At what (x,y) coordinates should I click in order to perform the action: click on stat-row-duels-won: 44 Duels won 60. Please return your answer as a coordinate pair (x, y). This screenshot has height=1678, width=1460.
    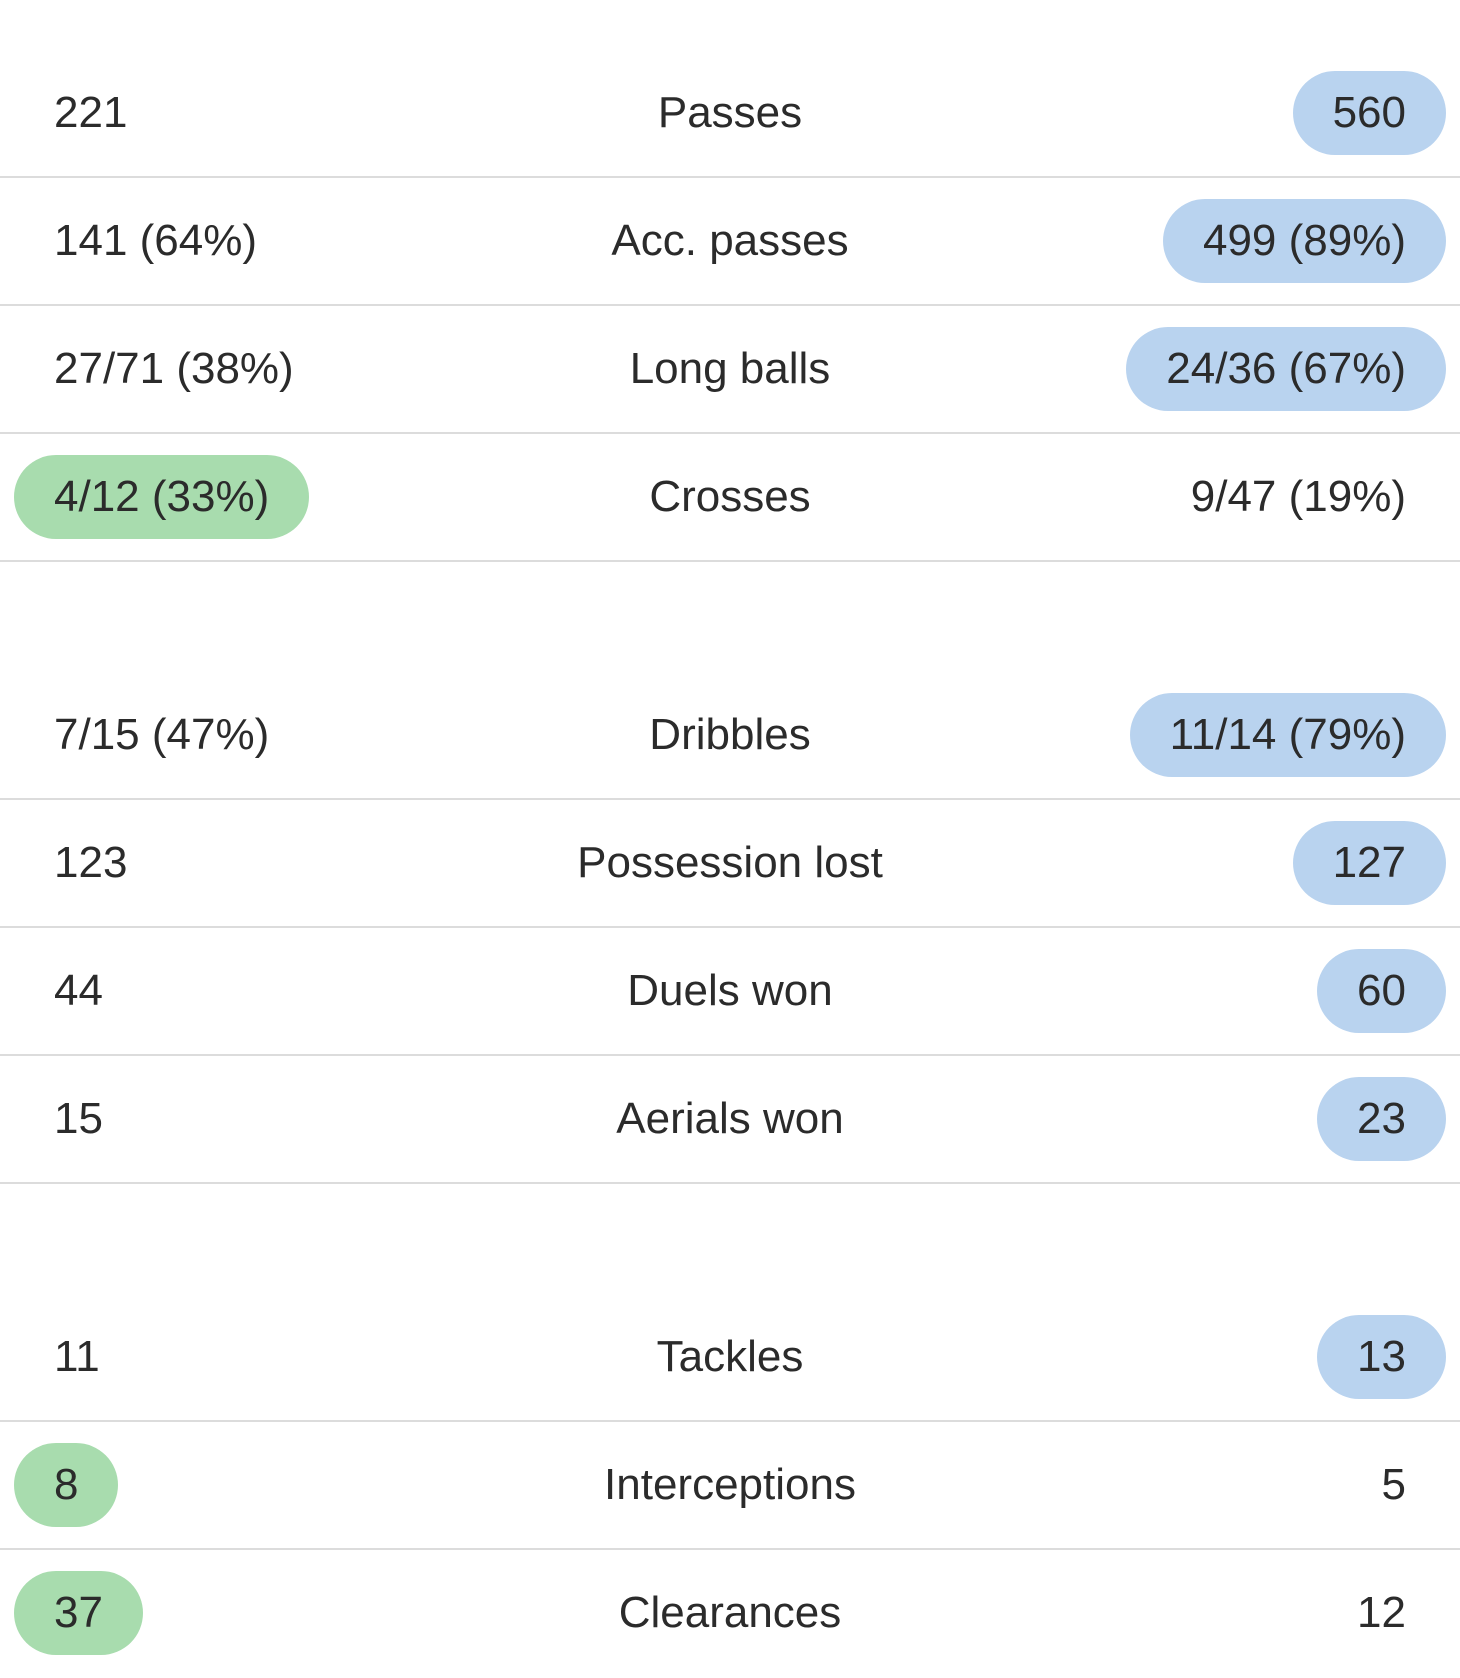
    Looking at the image, I should click on (730, 992).